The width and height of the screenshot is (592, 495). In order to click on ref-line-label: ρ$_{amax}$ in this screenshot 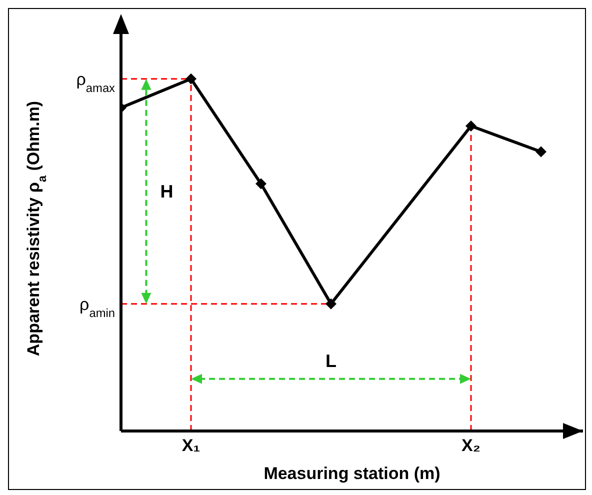, I will do `click(96, 82)`.